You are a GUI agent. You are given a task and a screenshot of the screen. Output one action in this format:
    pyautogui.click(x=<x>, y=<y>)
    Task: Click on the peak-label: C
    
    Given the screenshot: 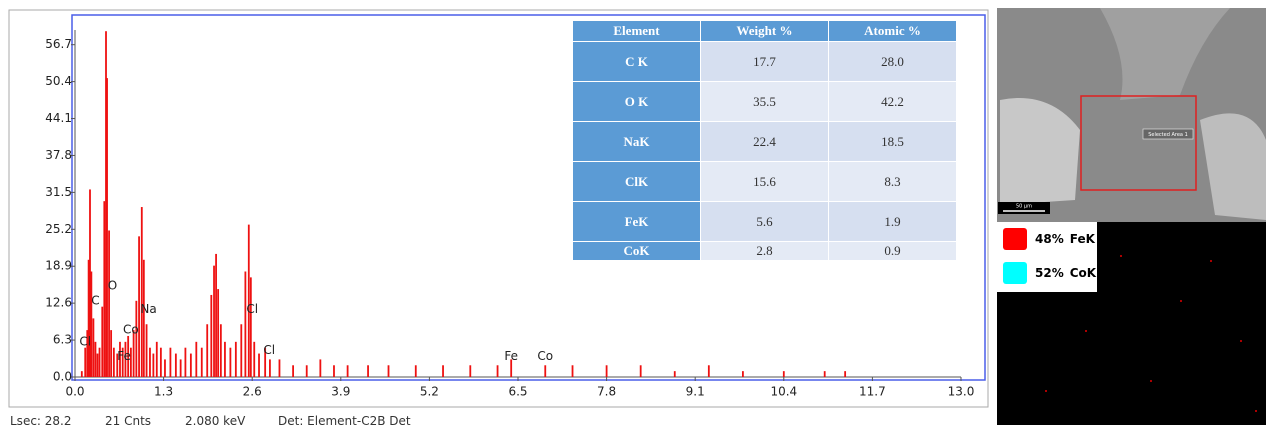 What is the action you would take?
    pyautogui.click(x=95, y=300)
    